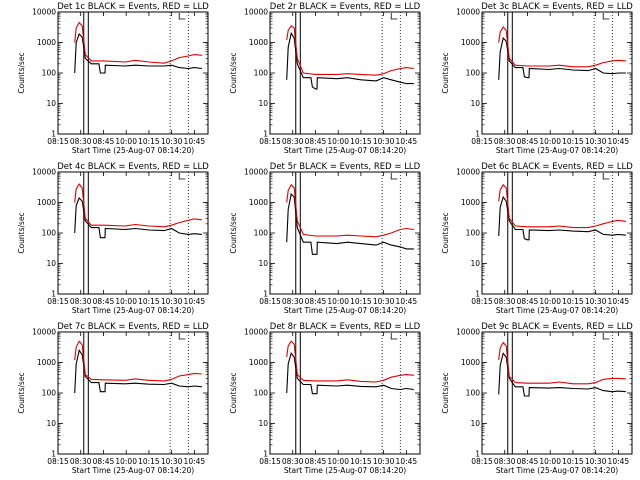 The height and width of the screenshot is (480, 640). What do you see at coordinates (133, 327) in the screenshot?
I see `panel-title: Det 7c BLACK = Events, RED = LLD` at bounding box center [133, 327].